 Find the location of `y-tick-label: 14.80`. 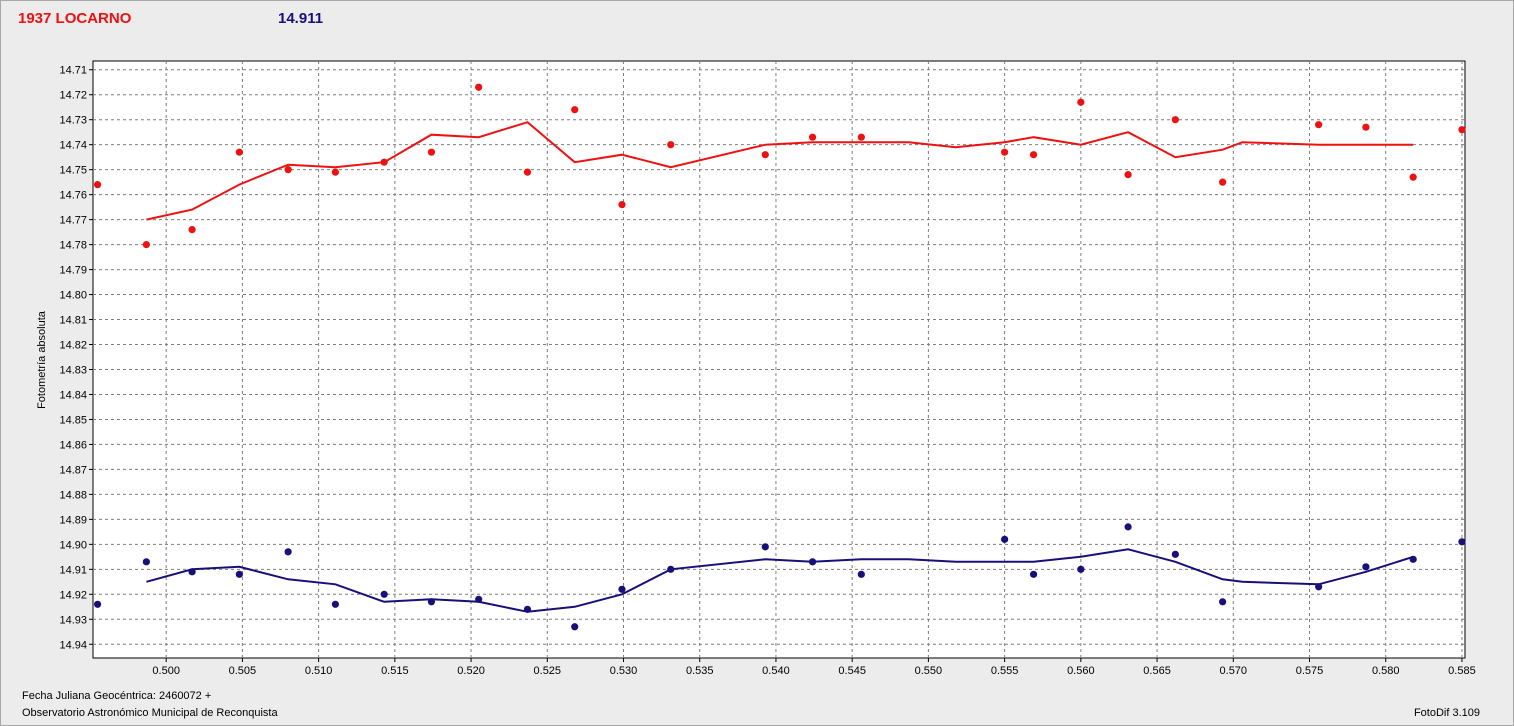

y-tick-label: 14.80 is located at coordinates (73, 296).